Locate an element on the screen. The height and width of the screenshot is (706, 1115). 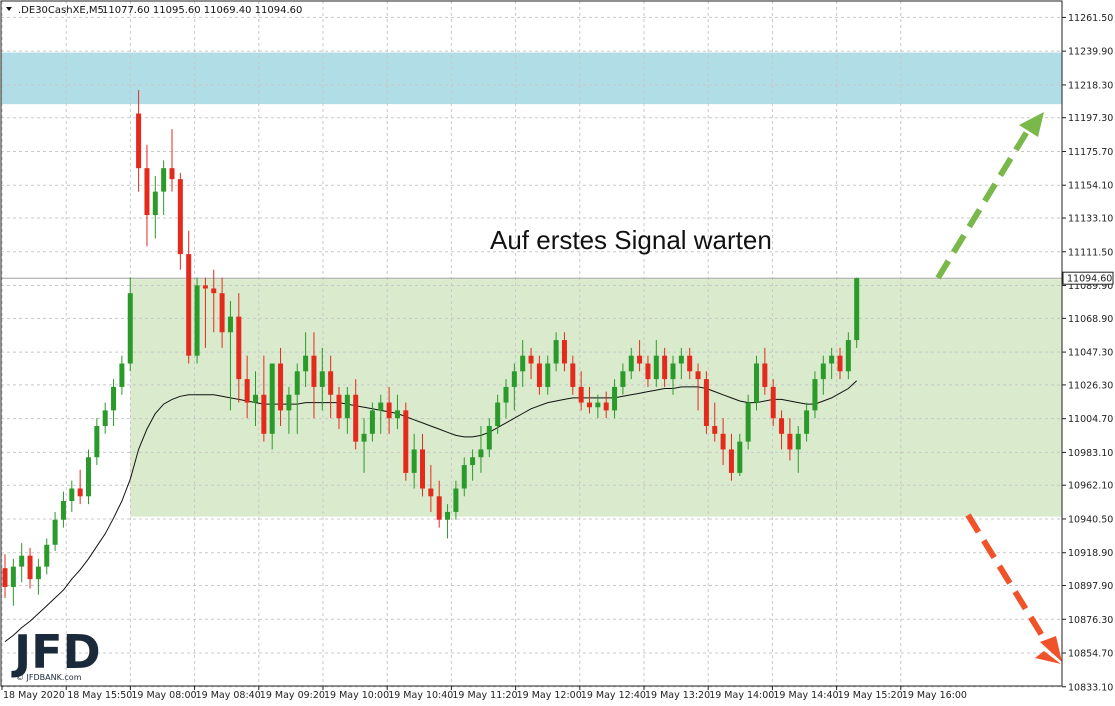
y-tick-label: 11218.30 is located at coordinates (1090, 85).